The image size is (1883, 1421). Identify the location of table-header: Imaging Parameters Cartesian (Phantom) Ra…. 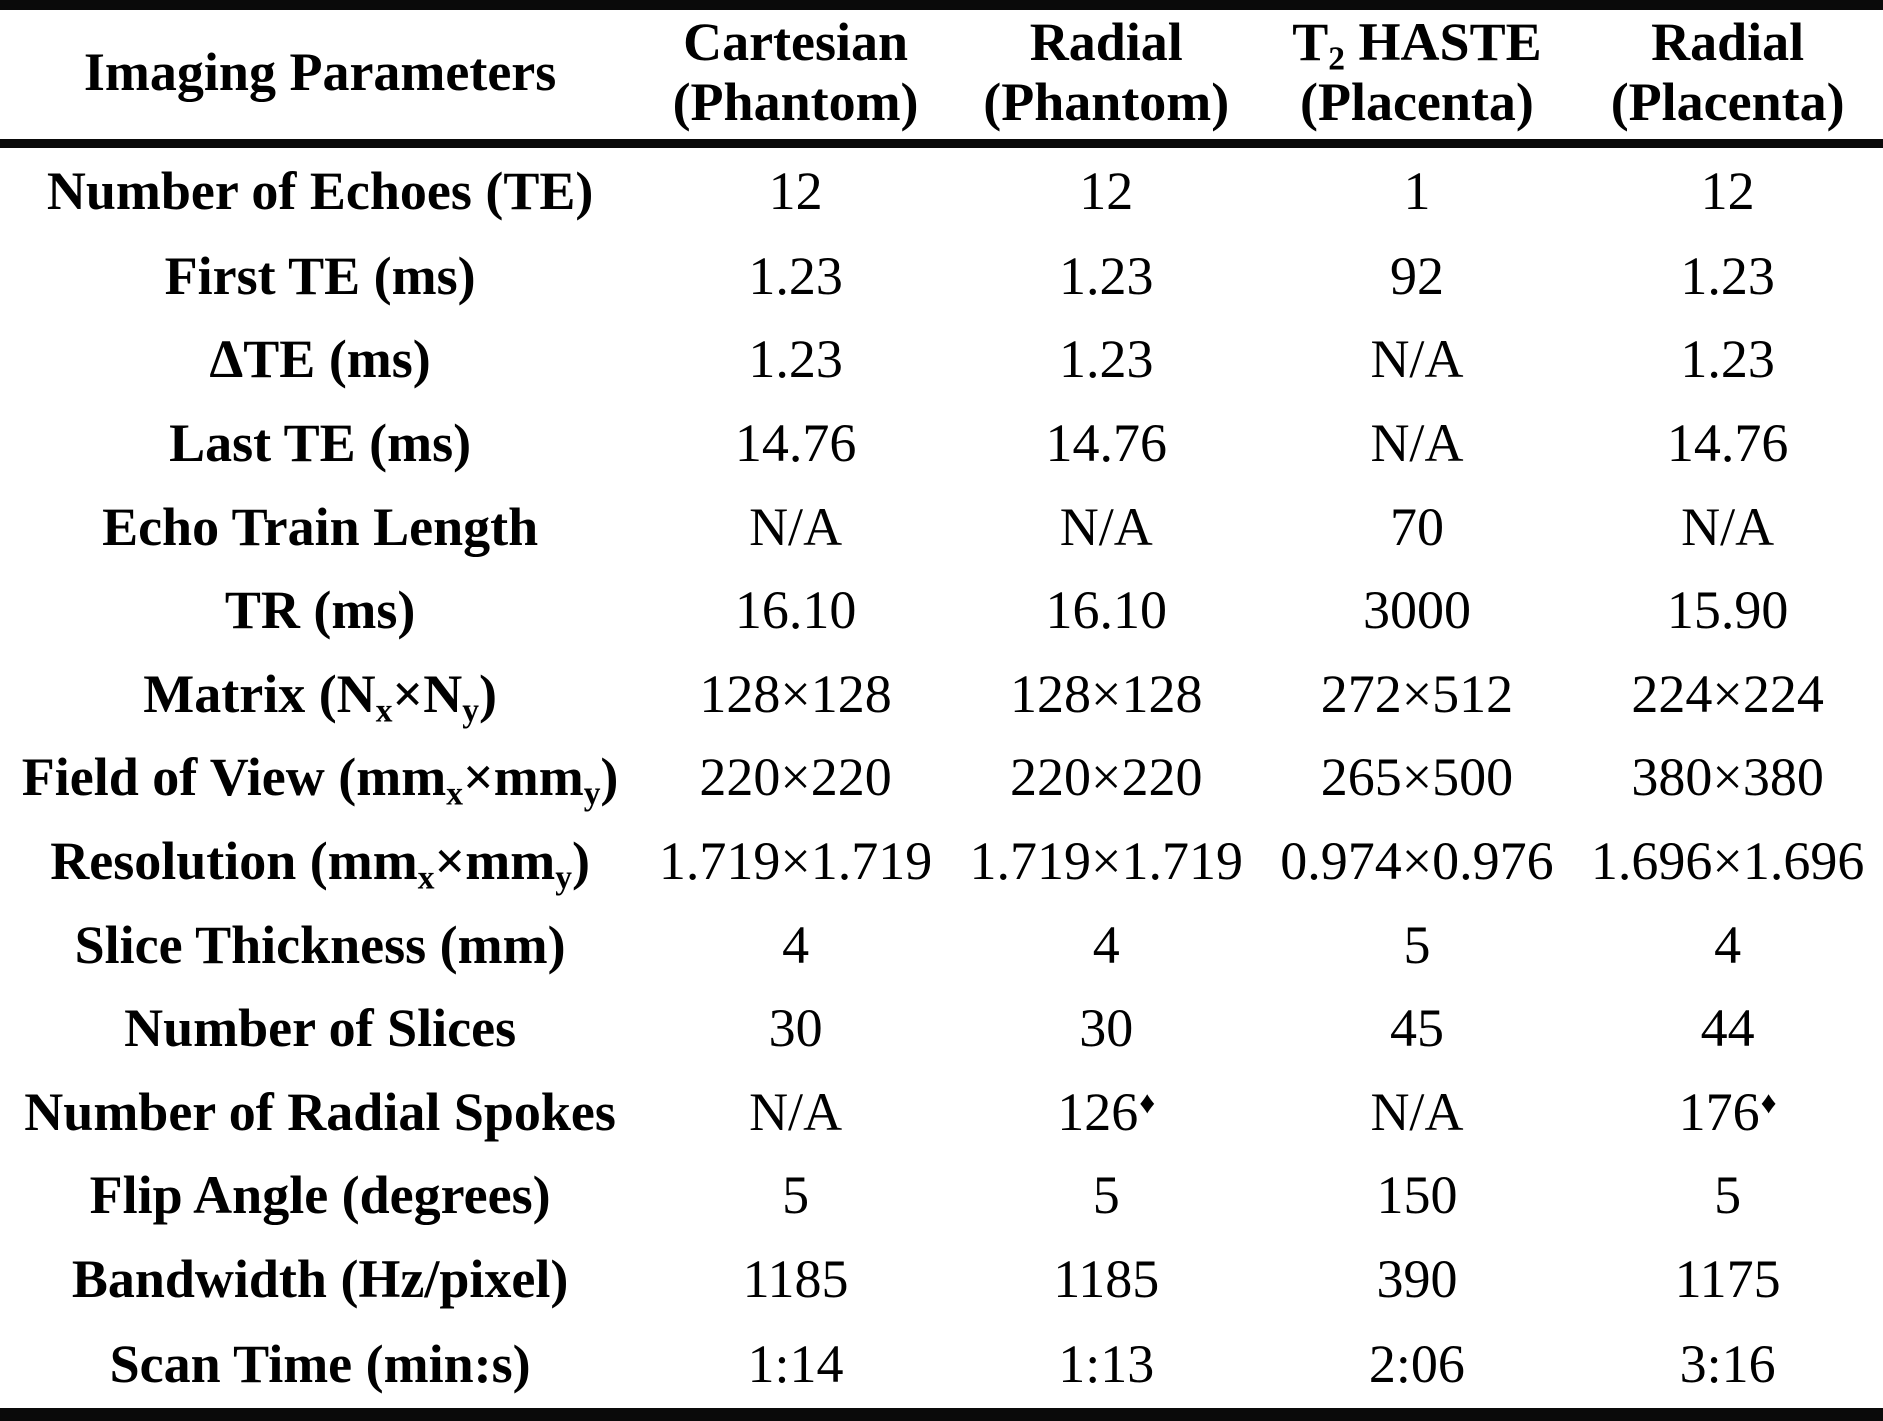
(941, 76).